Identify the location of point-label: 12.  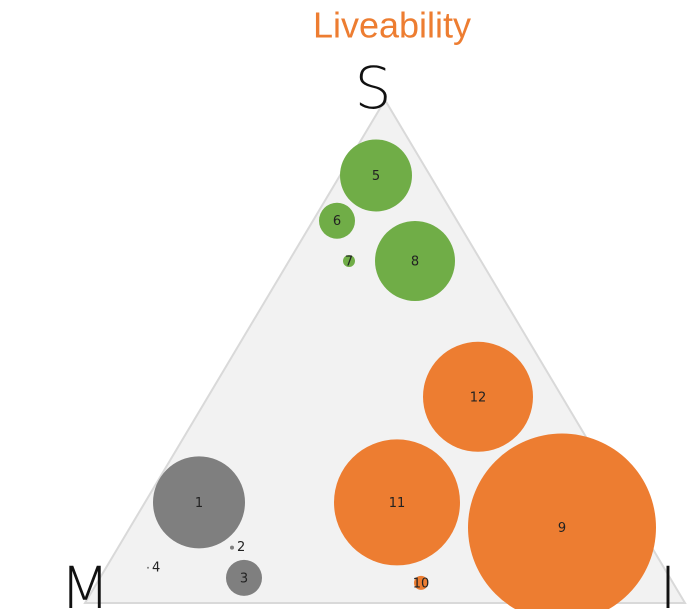
(478, 397).